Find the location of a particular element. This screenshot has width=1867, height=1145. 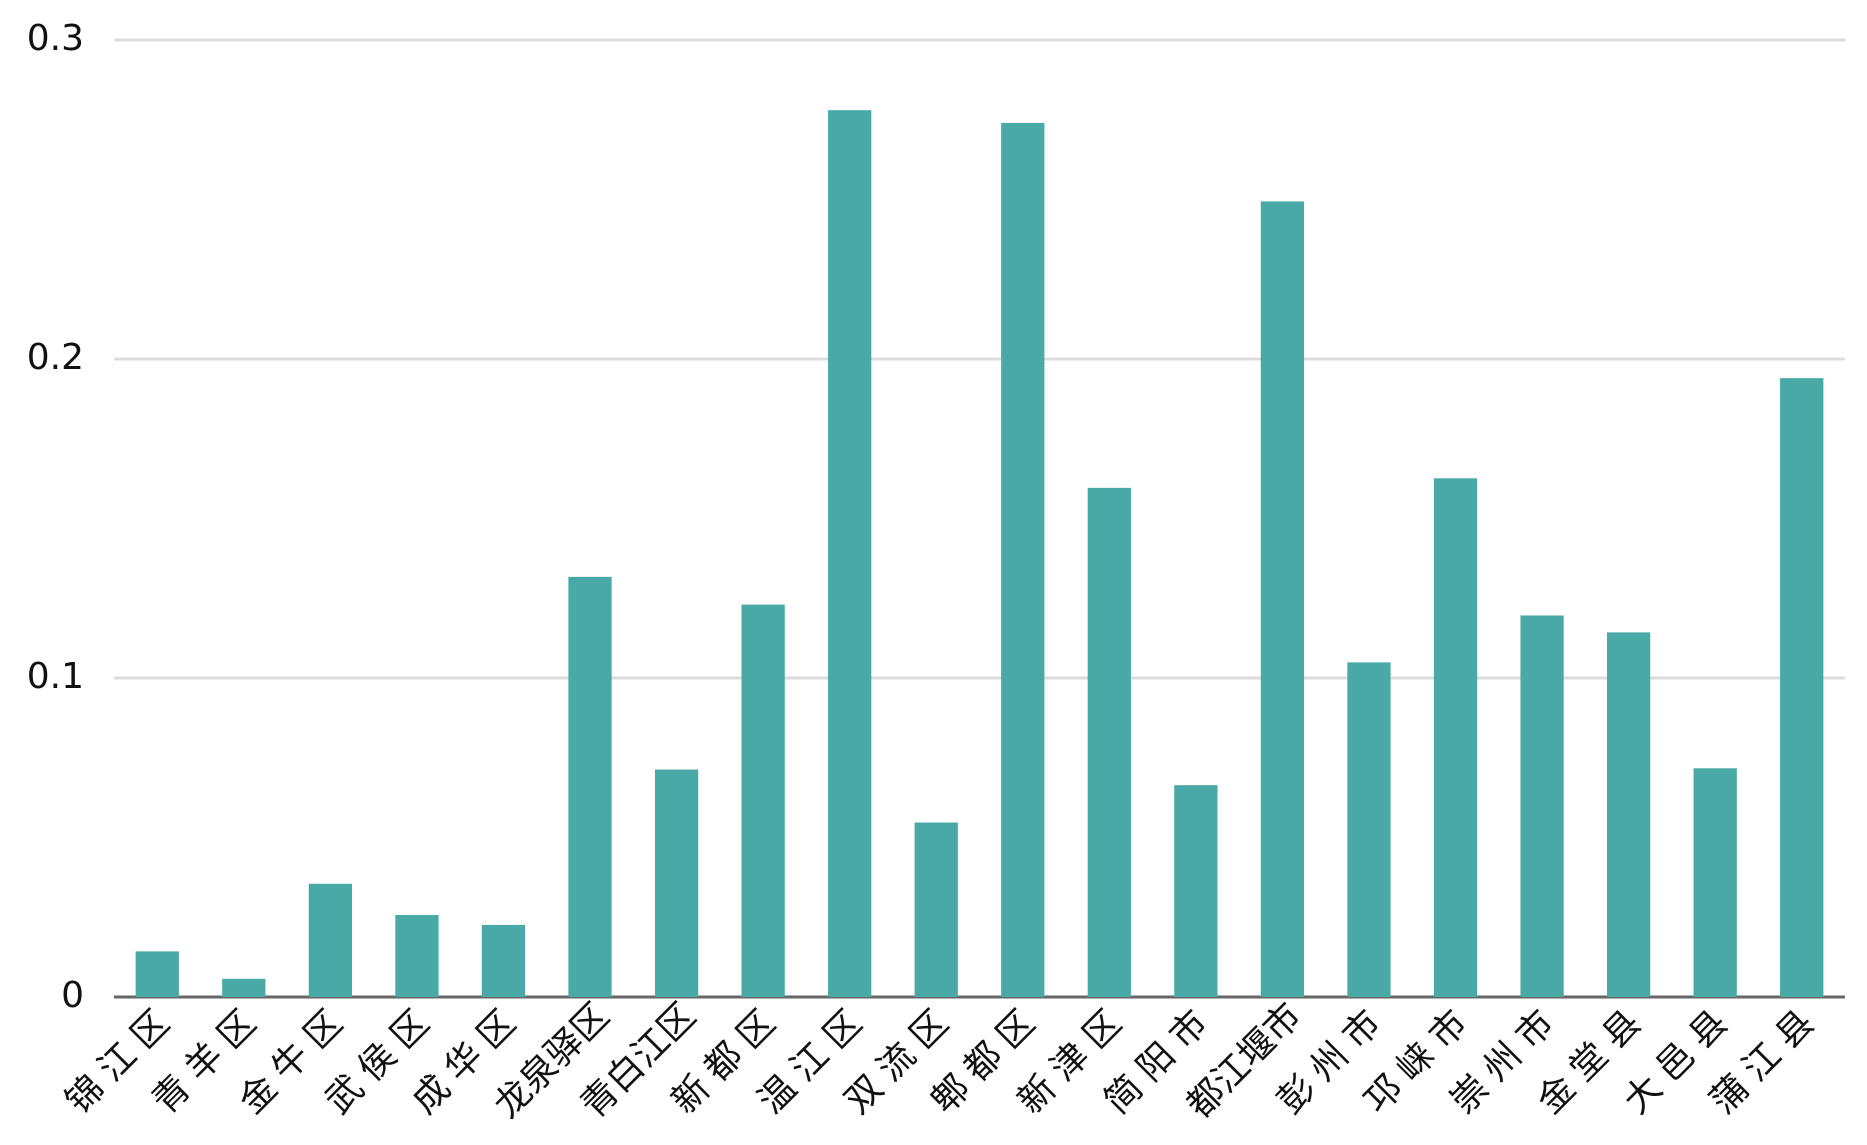

y-tick-label: 0.3 is located at coordinates (55, 38).